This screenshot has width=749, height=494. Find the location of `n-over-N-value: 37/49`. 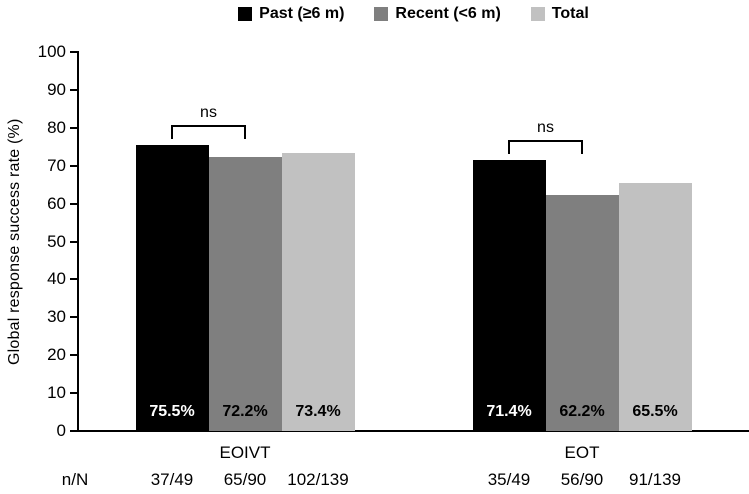

n-over-N-value: 37/49 is located at coordinates (172, 479).